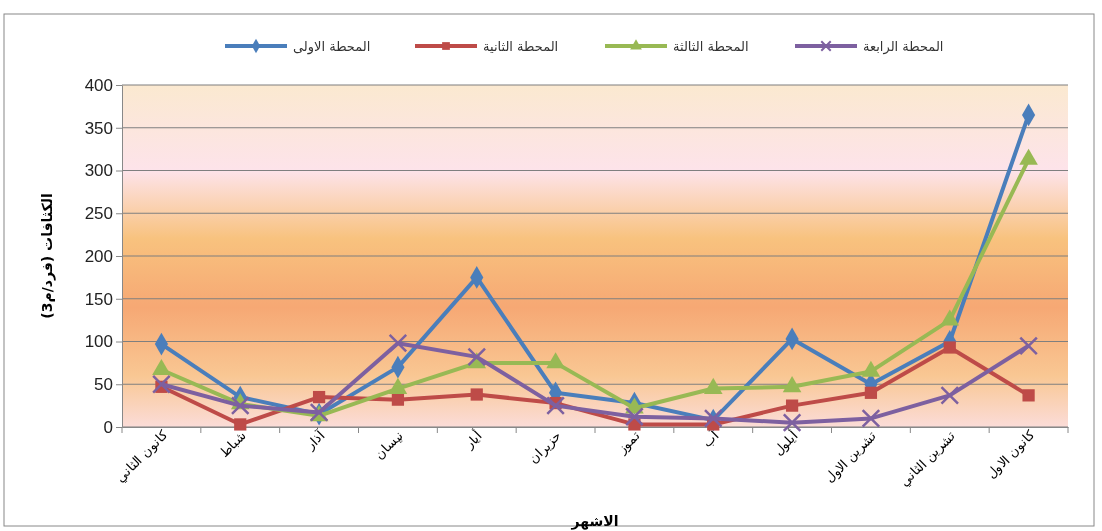  Describe the element at coordinates (851, 457) in the screenshot. I see `x-tick-label: تشرين الاول` at that location.